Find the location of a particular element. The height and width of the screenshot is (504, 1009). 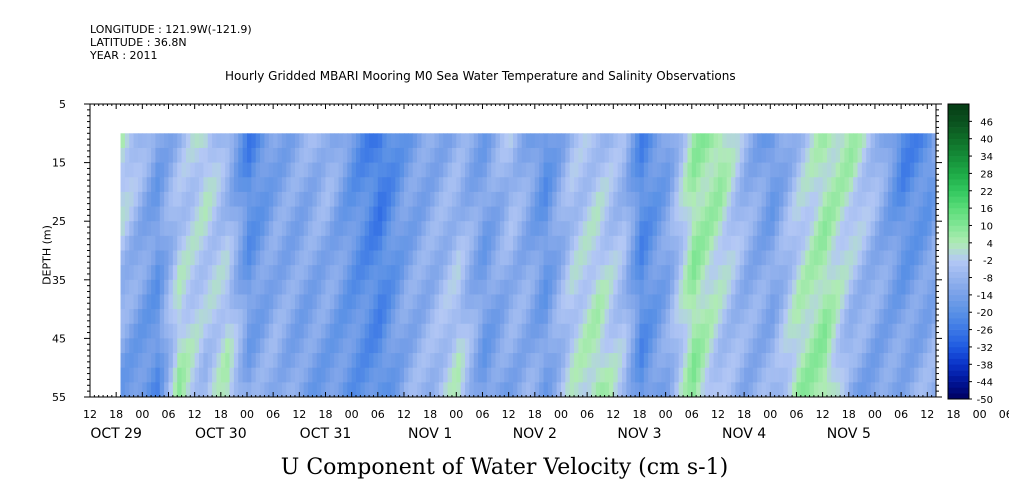

x-hour-label: 00 is located at coordinates (456, 414).